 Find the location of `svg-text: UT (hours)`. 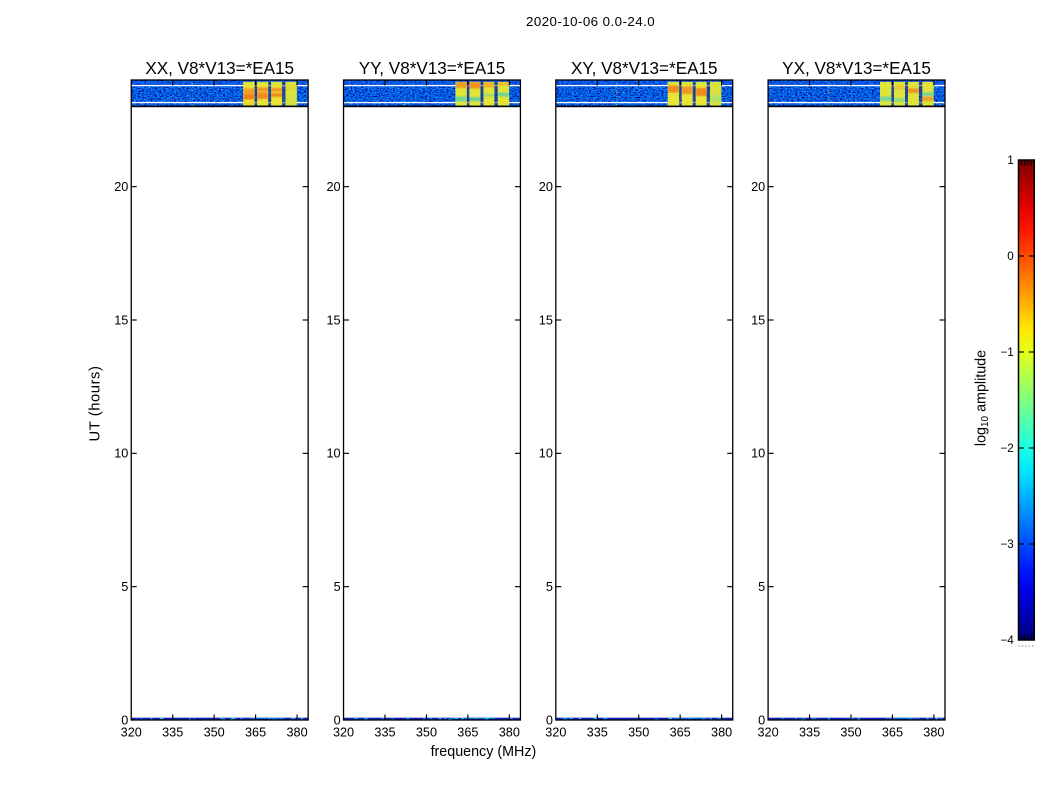

svg-text: UT (hours) is located at coordinates (96, 404).